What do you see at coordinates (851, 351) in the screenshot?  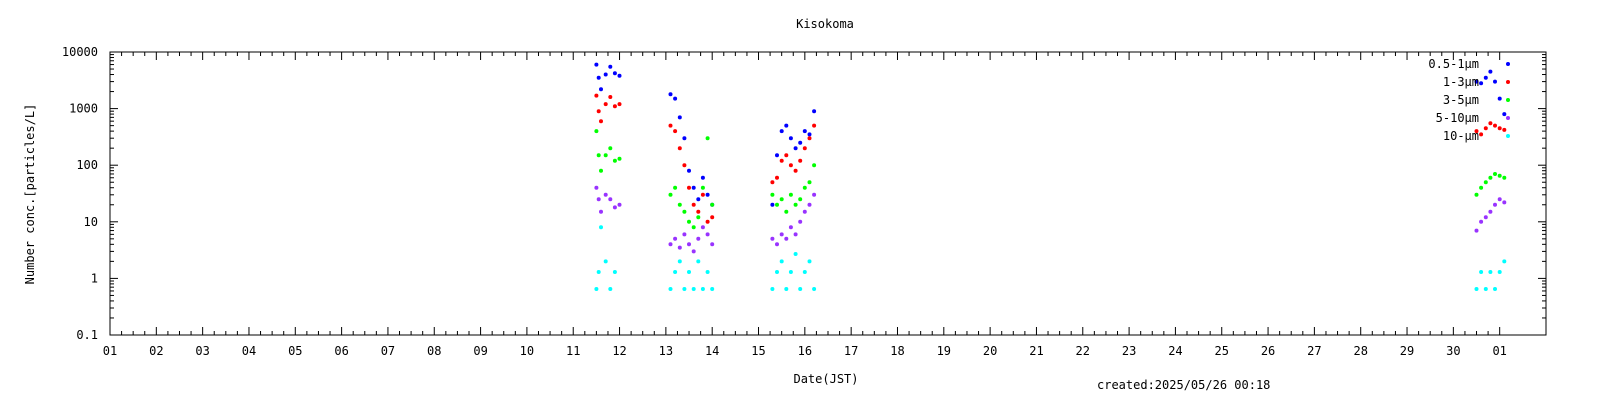 I see `x-tick-label: 17` at bounding box center [851, 351].